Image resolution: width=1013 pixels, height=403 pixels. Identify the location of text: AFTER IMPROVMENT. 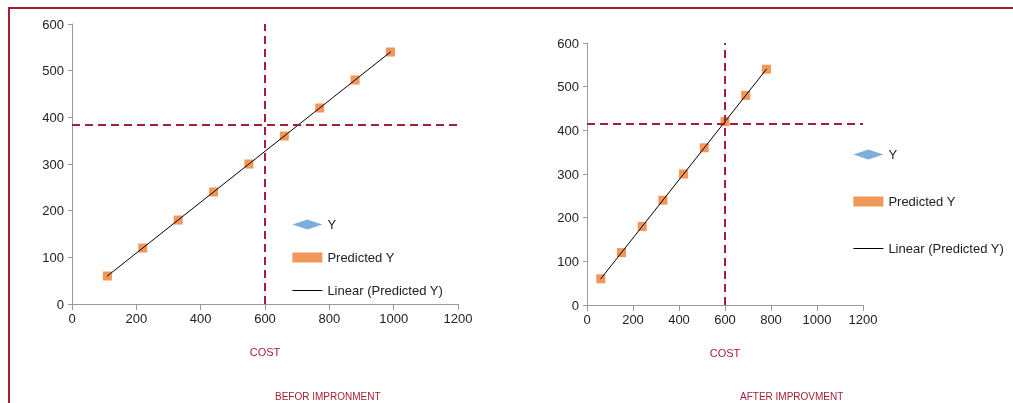
(792, 396).